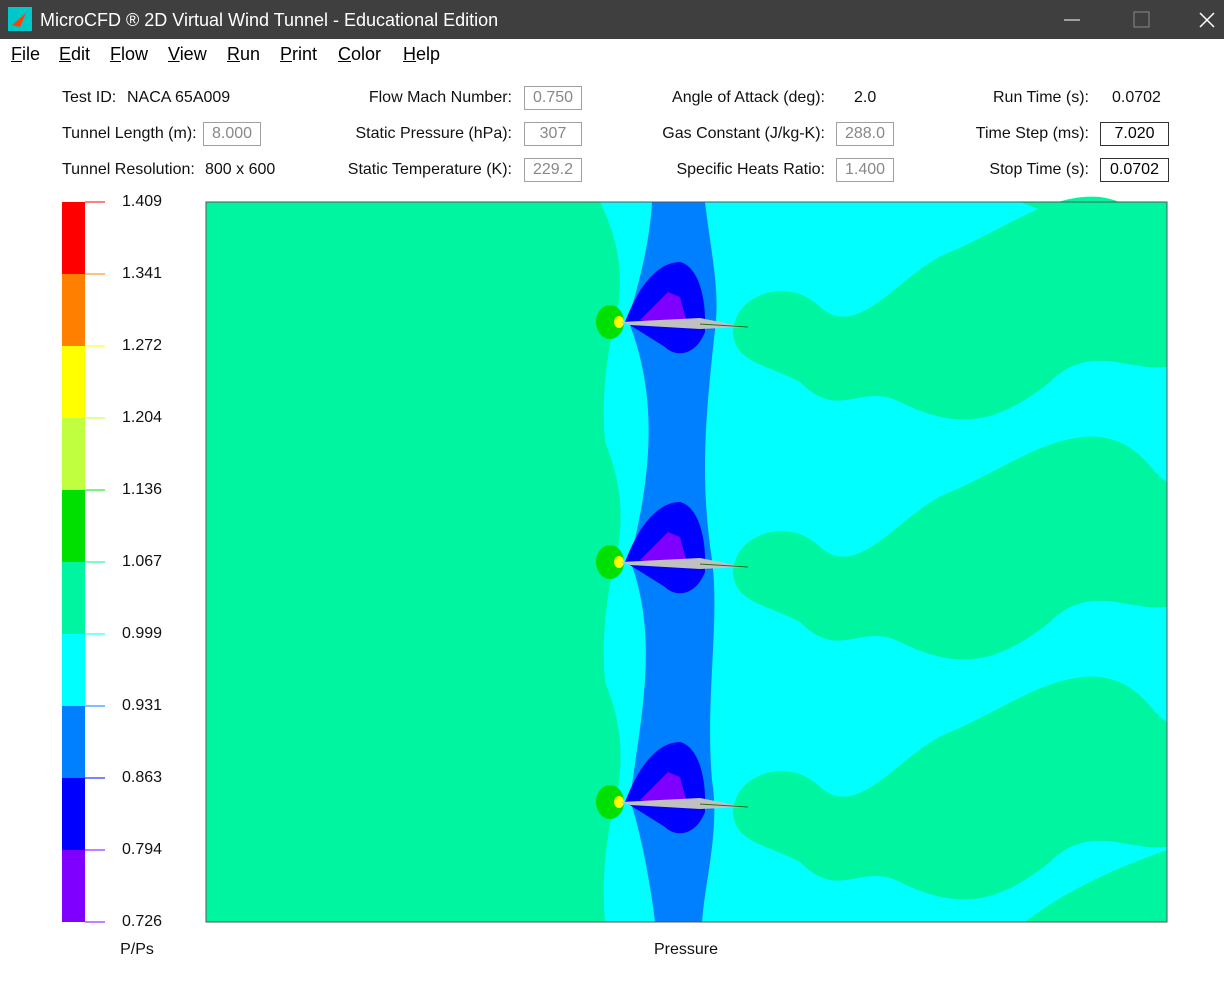 The width and height of the screenshot is (1224, 982). What do you see at coordinates (1039, 169) in the screenshot?
I see `field-label: Stop Time (s):` at bounding box center [1039, 169].